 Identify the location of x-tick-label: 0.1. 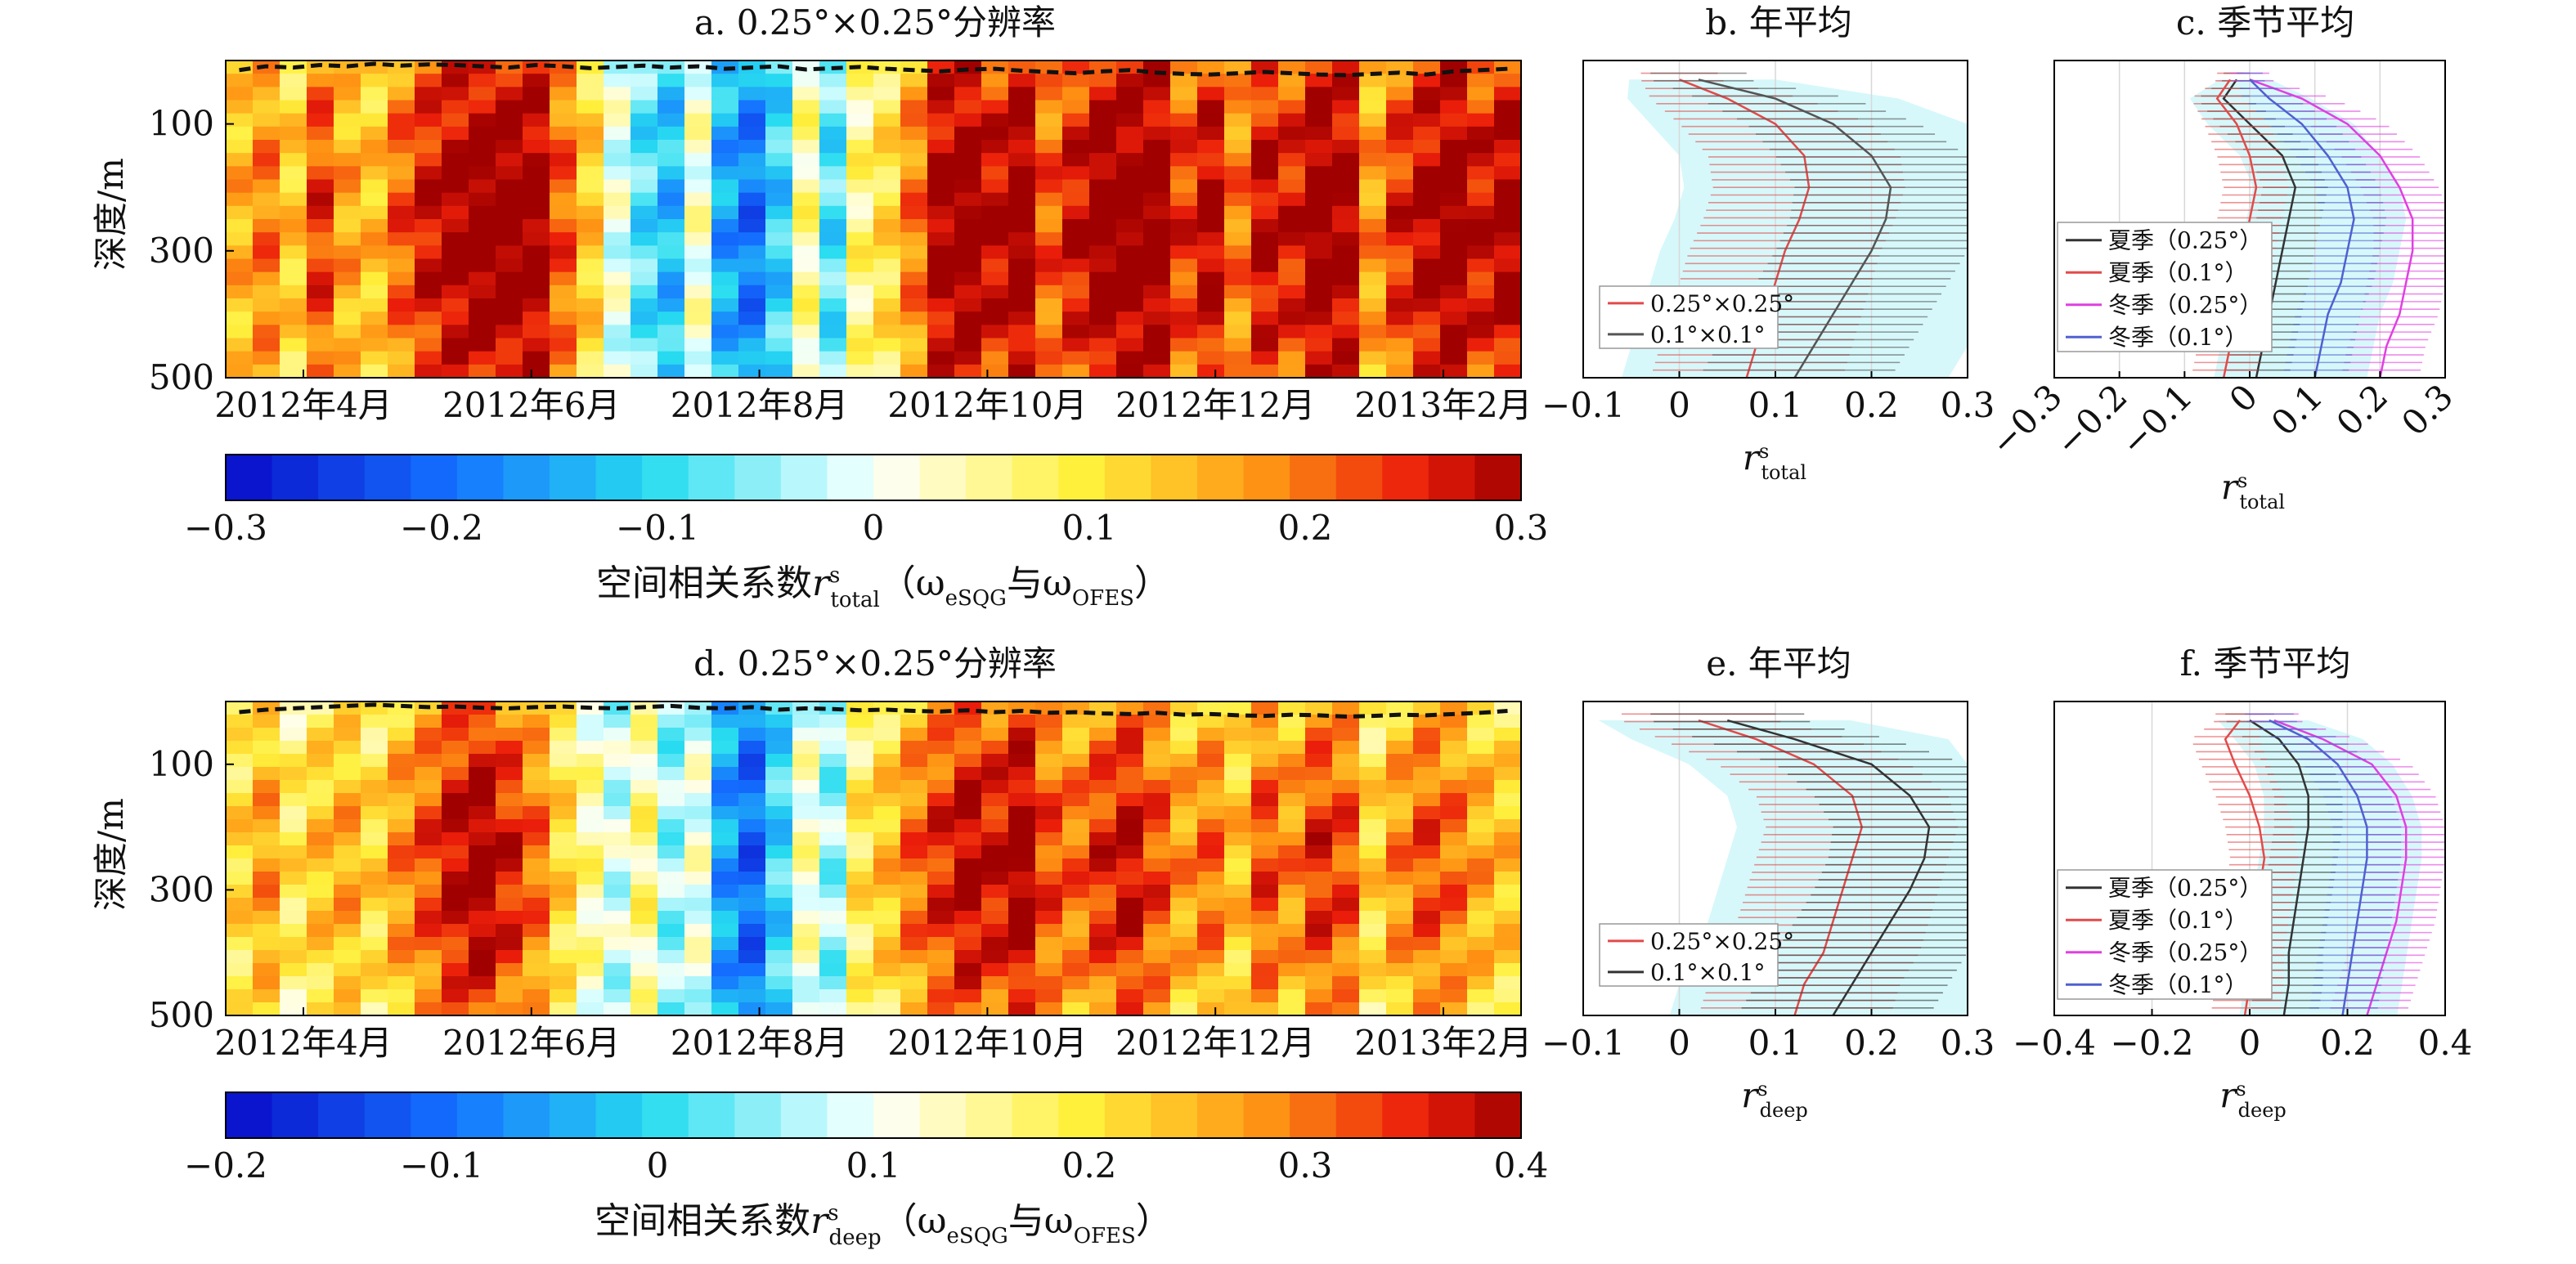
(1776, 405).